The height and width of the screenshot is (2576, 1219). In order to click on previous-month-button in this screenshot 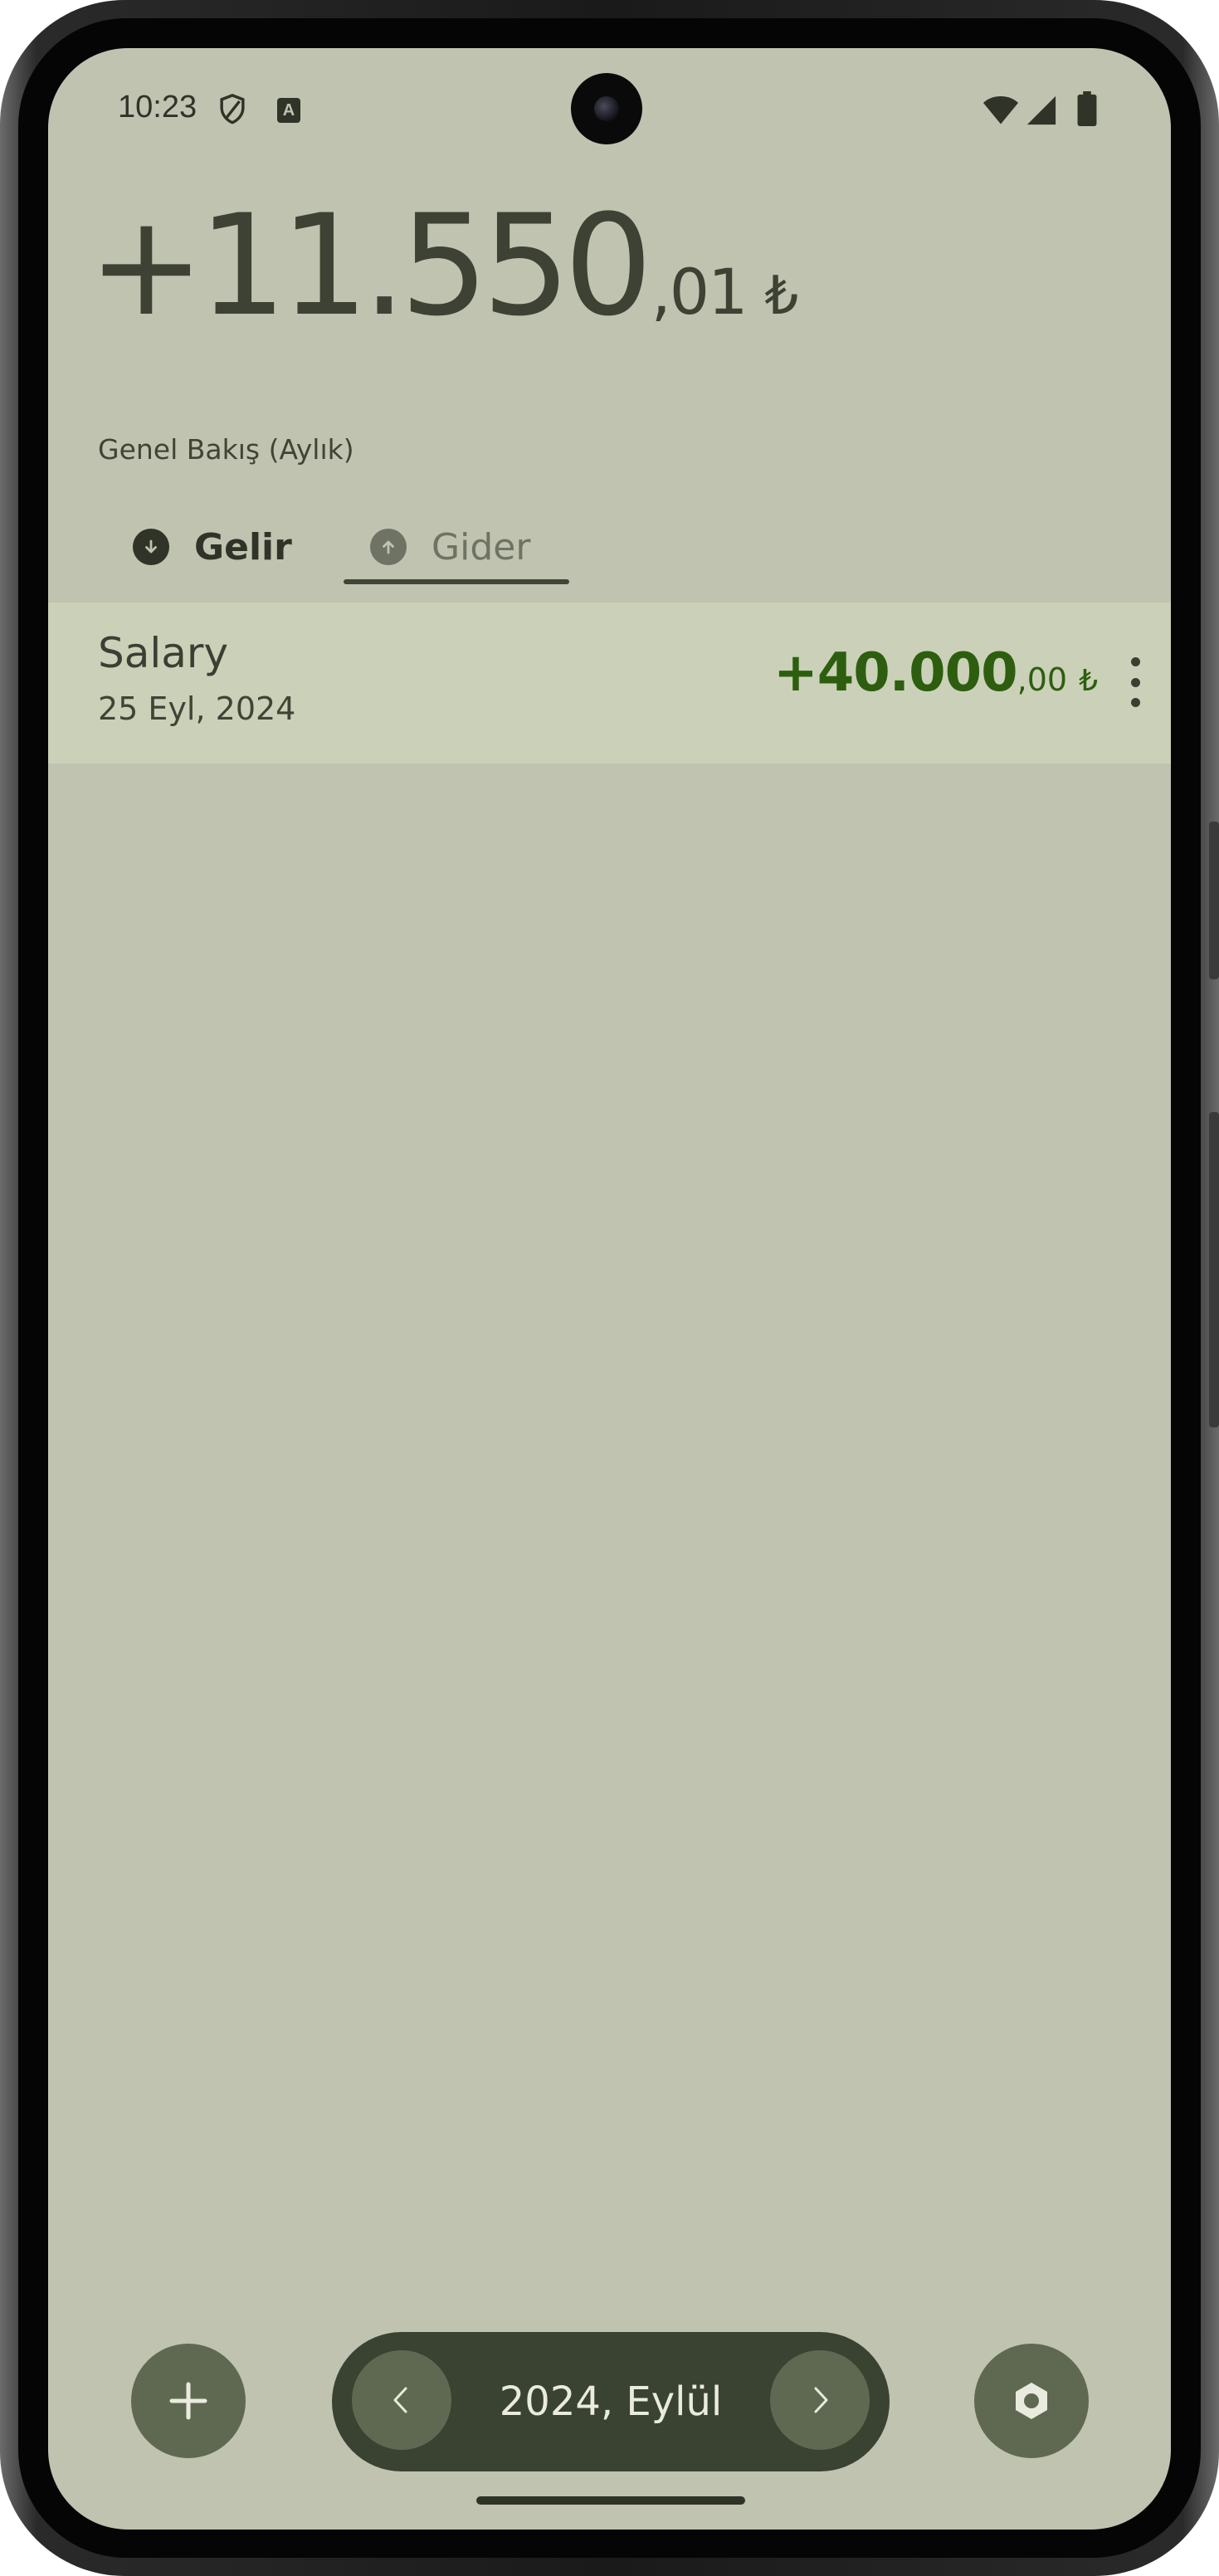, I will do `click(402, 2400)`.